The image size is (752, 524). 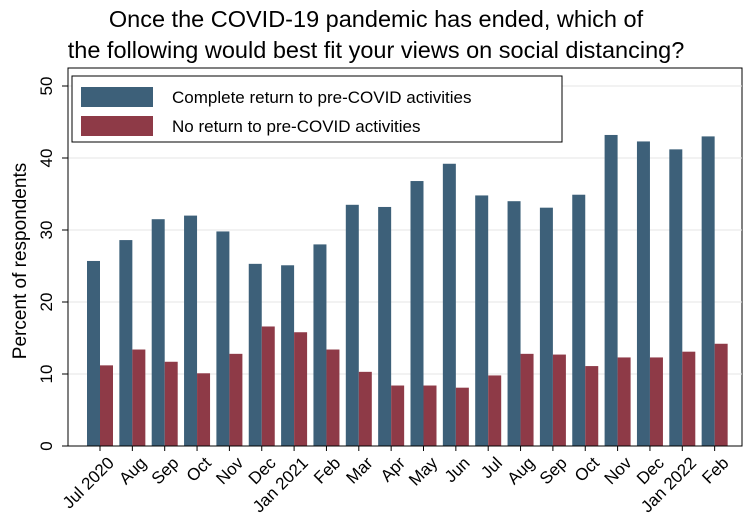 What do you see at coordinates (46, 302) in the screenshot?
I see `y-tick-label: 20` at bounding box center [46, 302].